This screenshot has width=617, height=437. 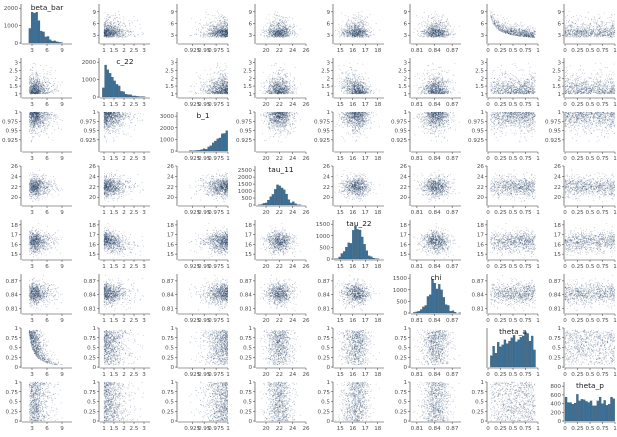 I want to click on x-tick-label: 0.81, so click(x=417, y=51).